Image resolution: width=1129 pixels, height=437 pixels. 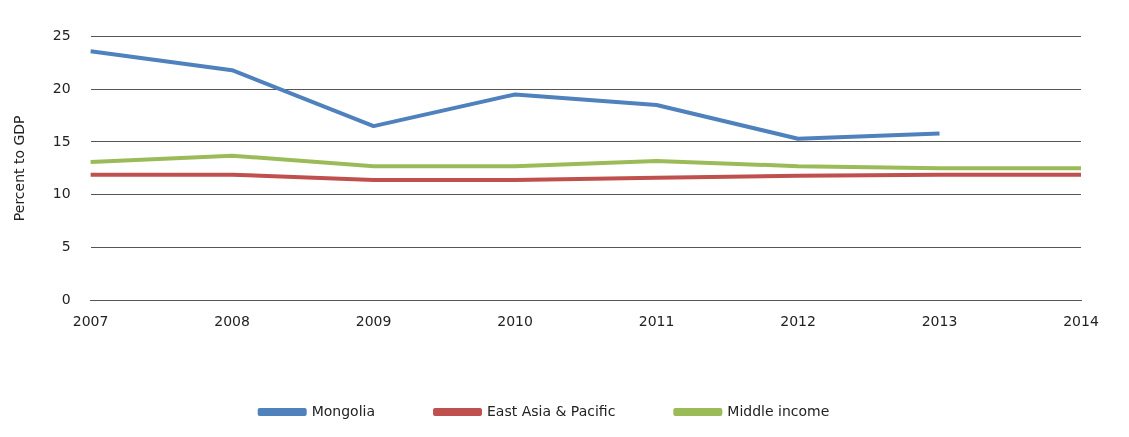 What do you see at coordinates (61, 35) in the screenshot?
I see `y-tick-label: 25` at bounding box center [61, 35].